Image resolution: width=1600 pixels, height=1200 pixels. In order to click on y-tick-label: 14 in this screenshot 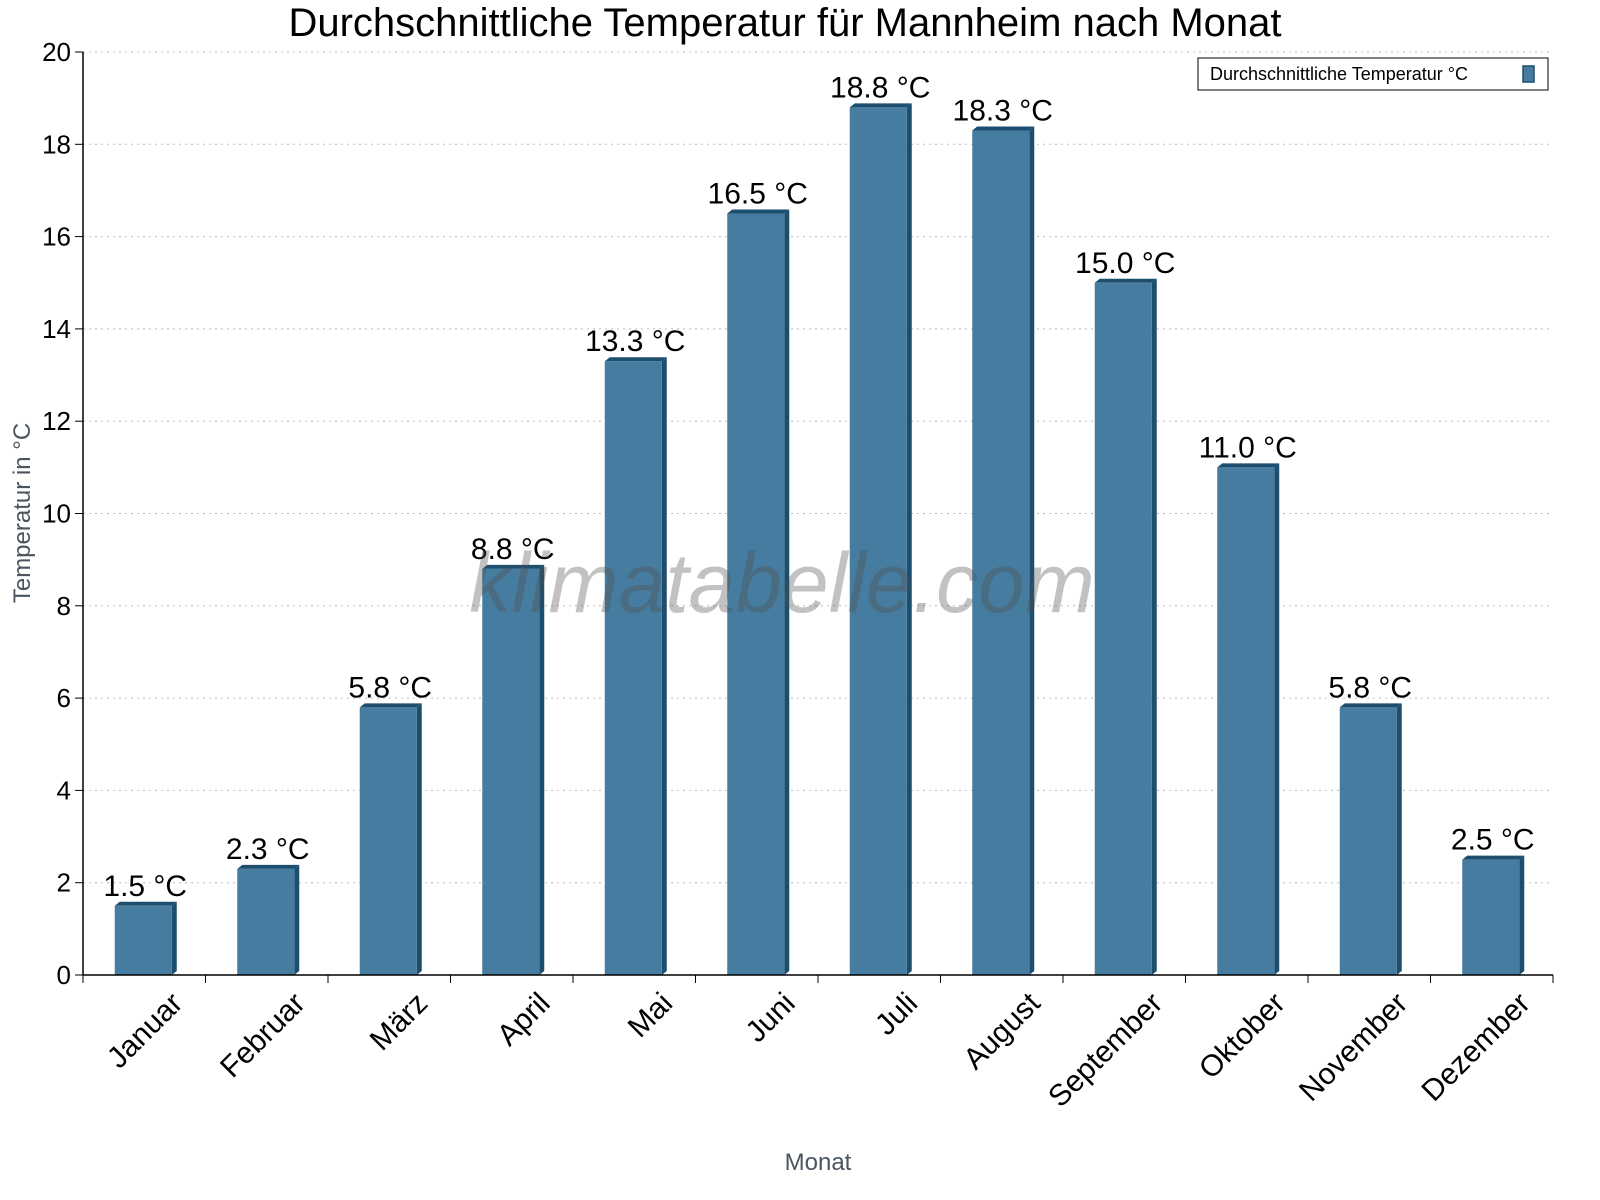, I will do `click(56, 329)`.